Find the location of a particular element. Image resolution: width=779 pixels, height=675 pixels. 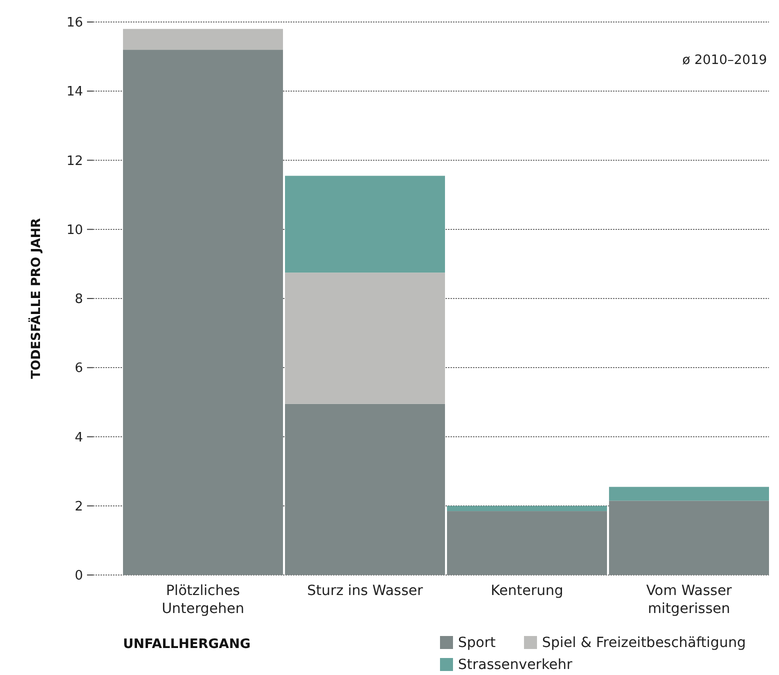

x-tick-label: Vom Wasser mitgerissen is located at coordinates (689, 600).